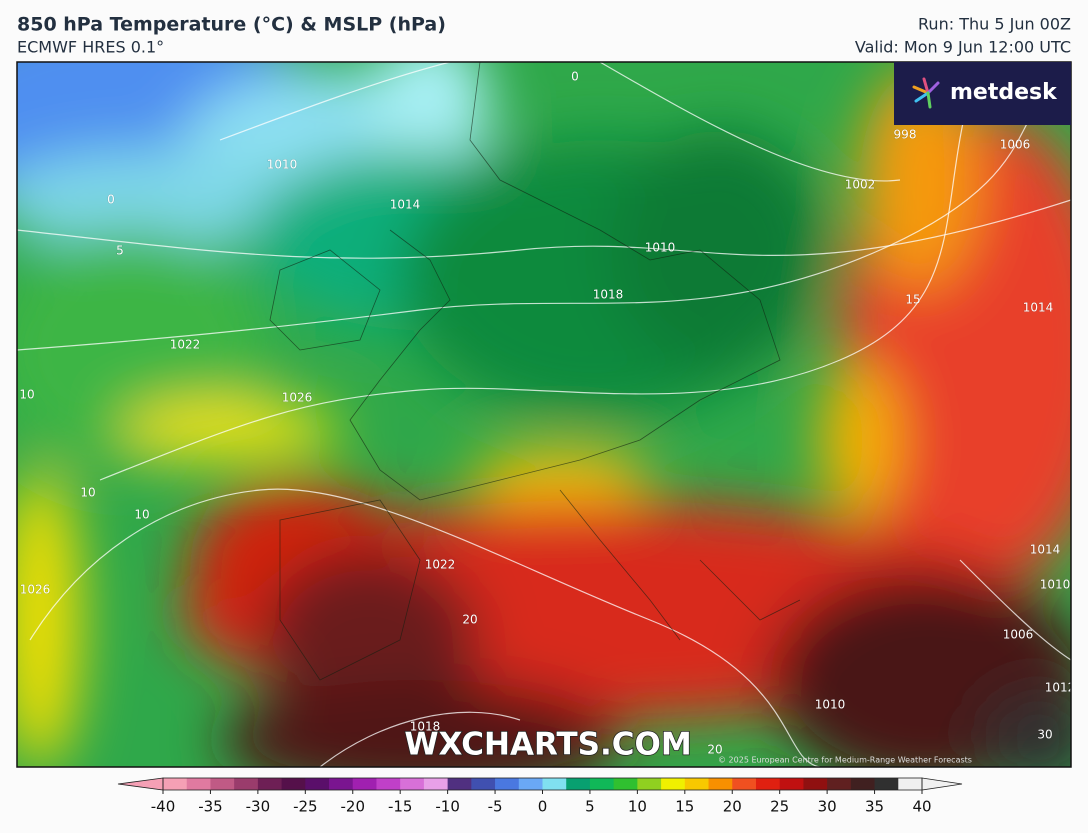 The height and width of the screenshot is (833, 1088). Describe the element at coordinates (1004, 92) in the screenshot. I see `logo-text: metdesk` at that location.